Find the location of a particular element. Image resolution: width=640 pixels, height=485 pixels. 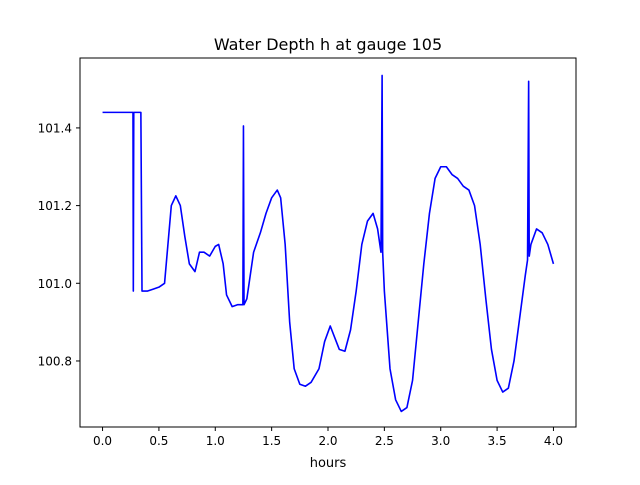

x-tick-label: 2.5 is located at coordinates (384, 441).